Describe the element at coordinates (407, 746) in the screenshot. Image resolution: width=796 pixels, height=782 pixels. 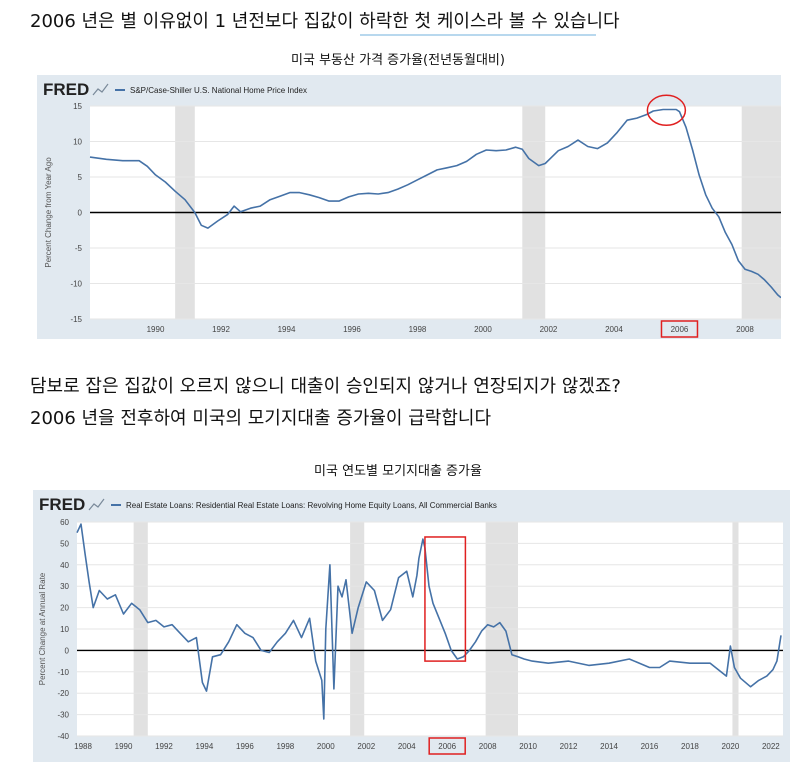
I see `chart2-xtick-label: 2004` at that location.